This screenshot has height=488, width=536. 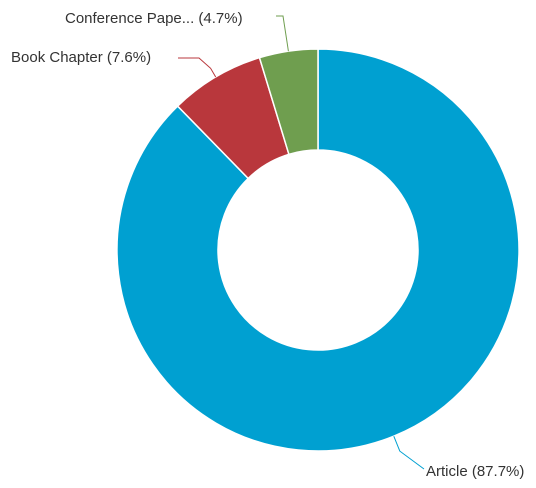 I want to click on leader-line-book-chapter, so click(x=197, y=67).